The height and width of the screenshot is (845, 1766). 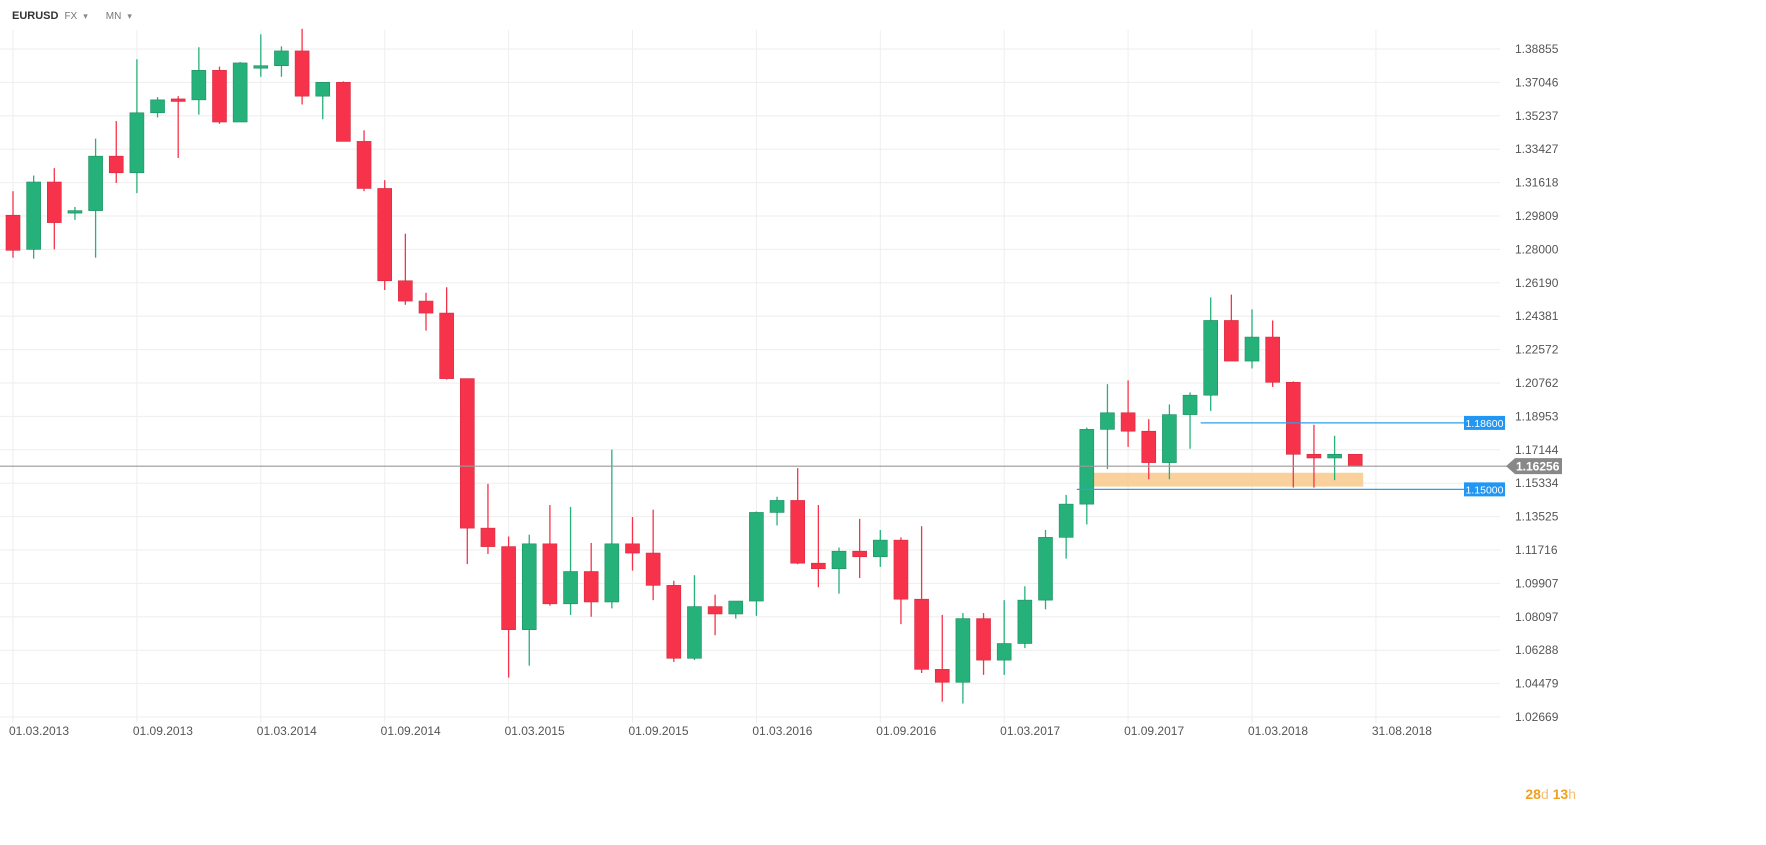 I want to click on current-price-label: 1.16256, so click(x=1538, y=467).